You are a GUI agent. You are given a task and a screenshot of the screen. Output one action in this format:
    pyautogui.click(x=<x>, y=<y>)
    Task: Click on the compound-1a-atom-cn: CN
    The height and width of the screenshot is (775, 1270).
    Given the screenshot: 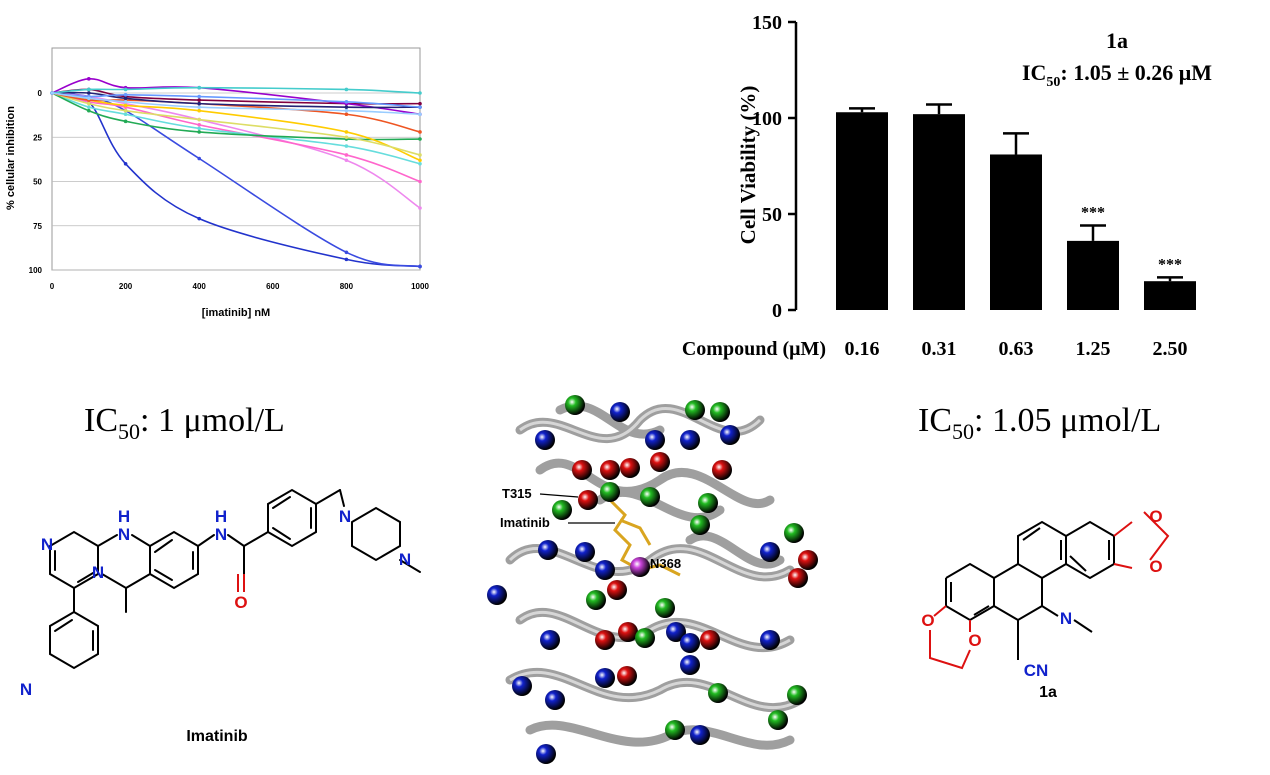 What is the action you would take?
    pyautogui.click(x=1036, y=670)
    